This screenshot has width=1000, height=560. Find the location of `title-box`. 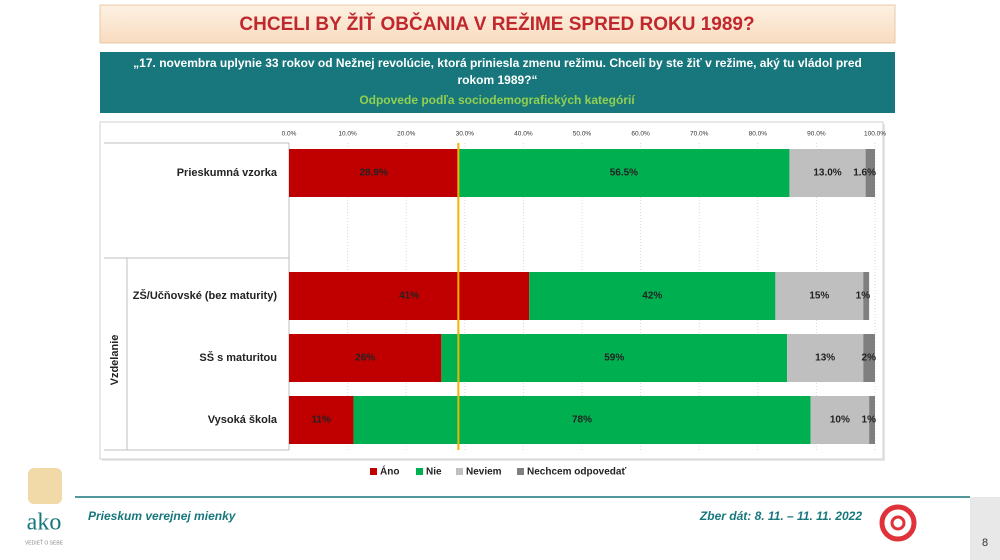

title-box is located at coordinates (497, 24).